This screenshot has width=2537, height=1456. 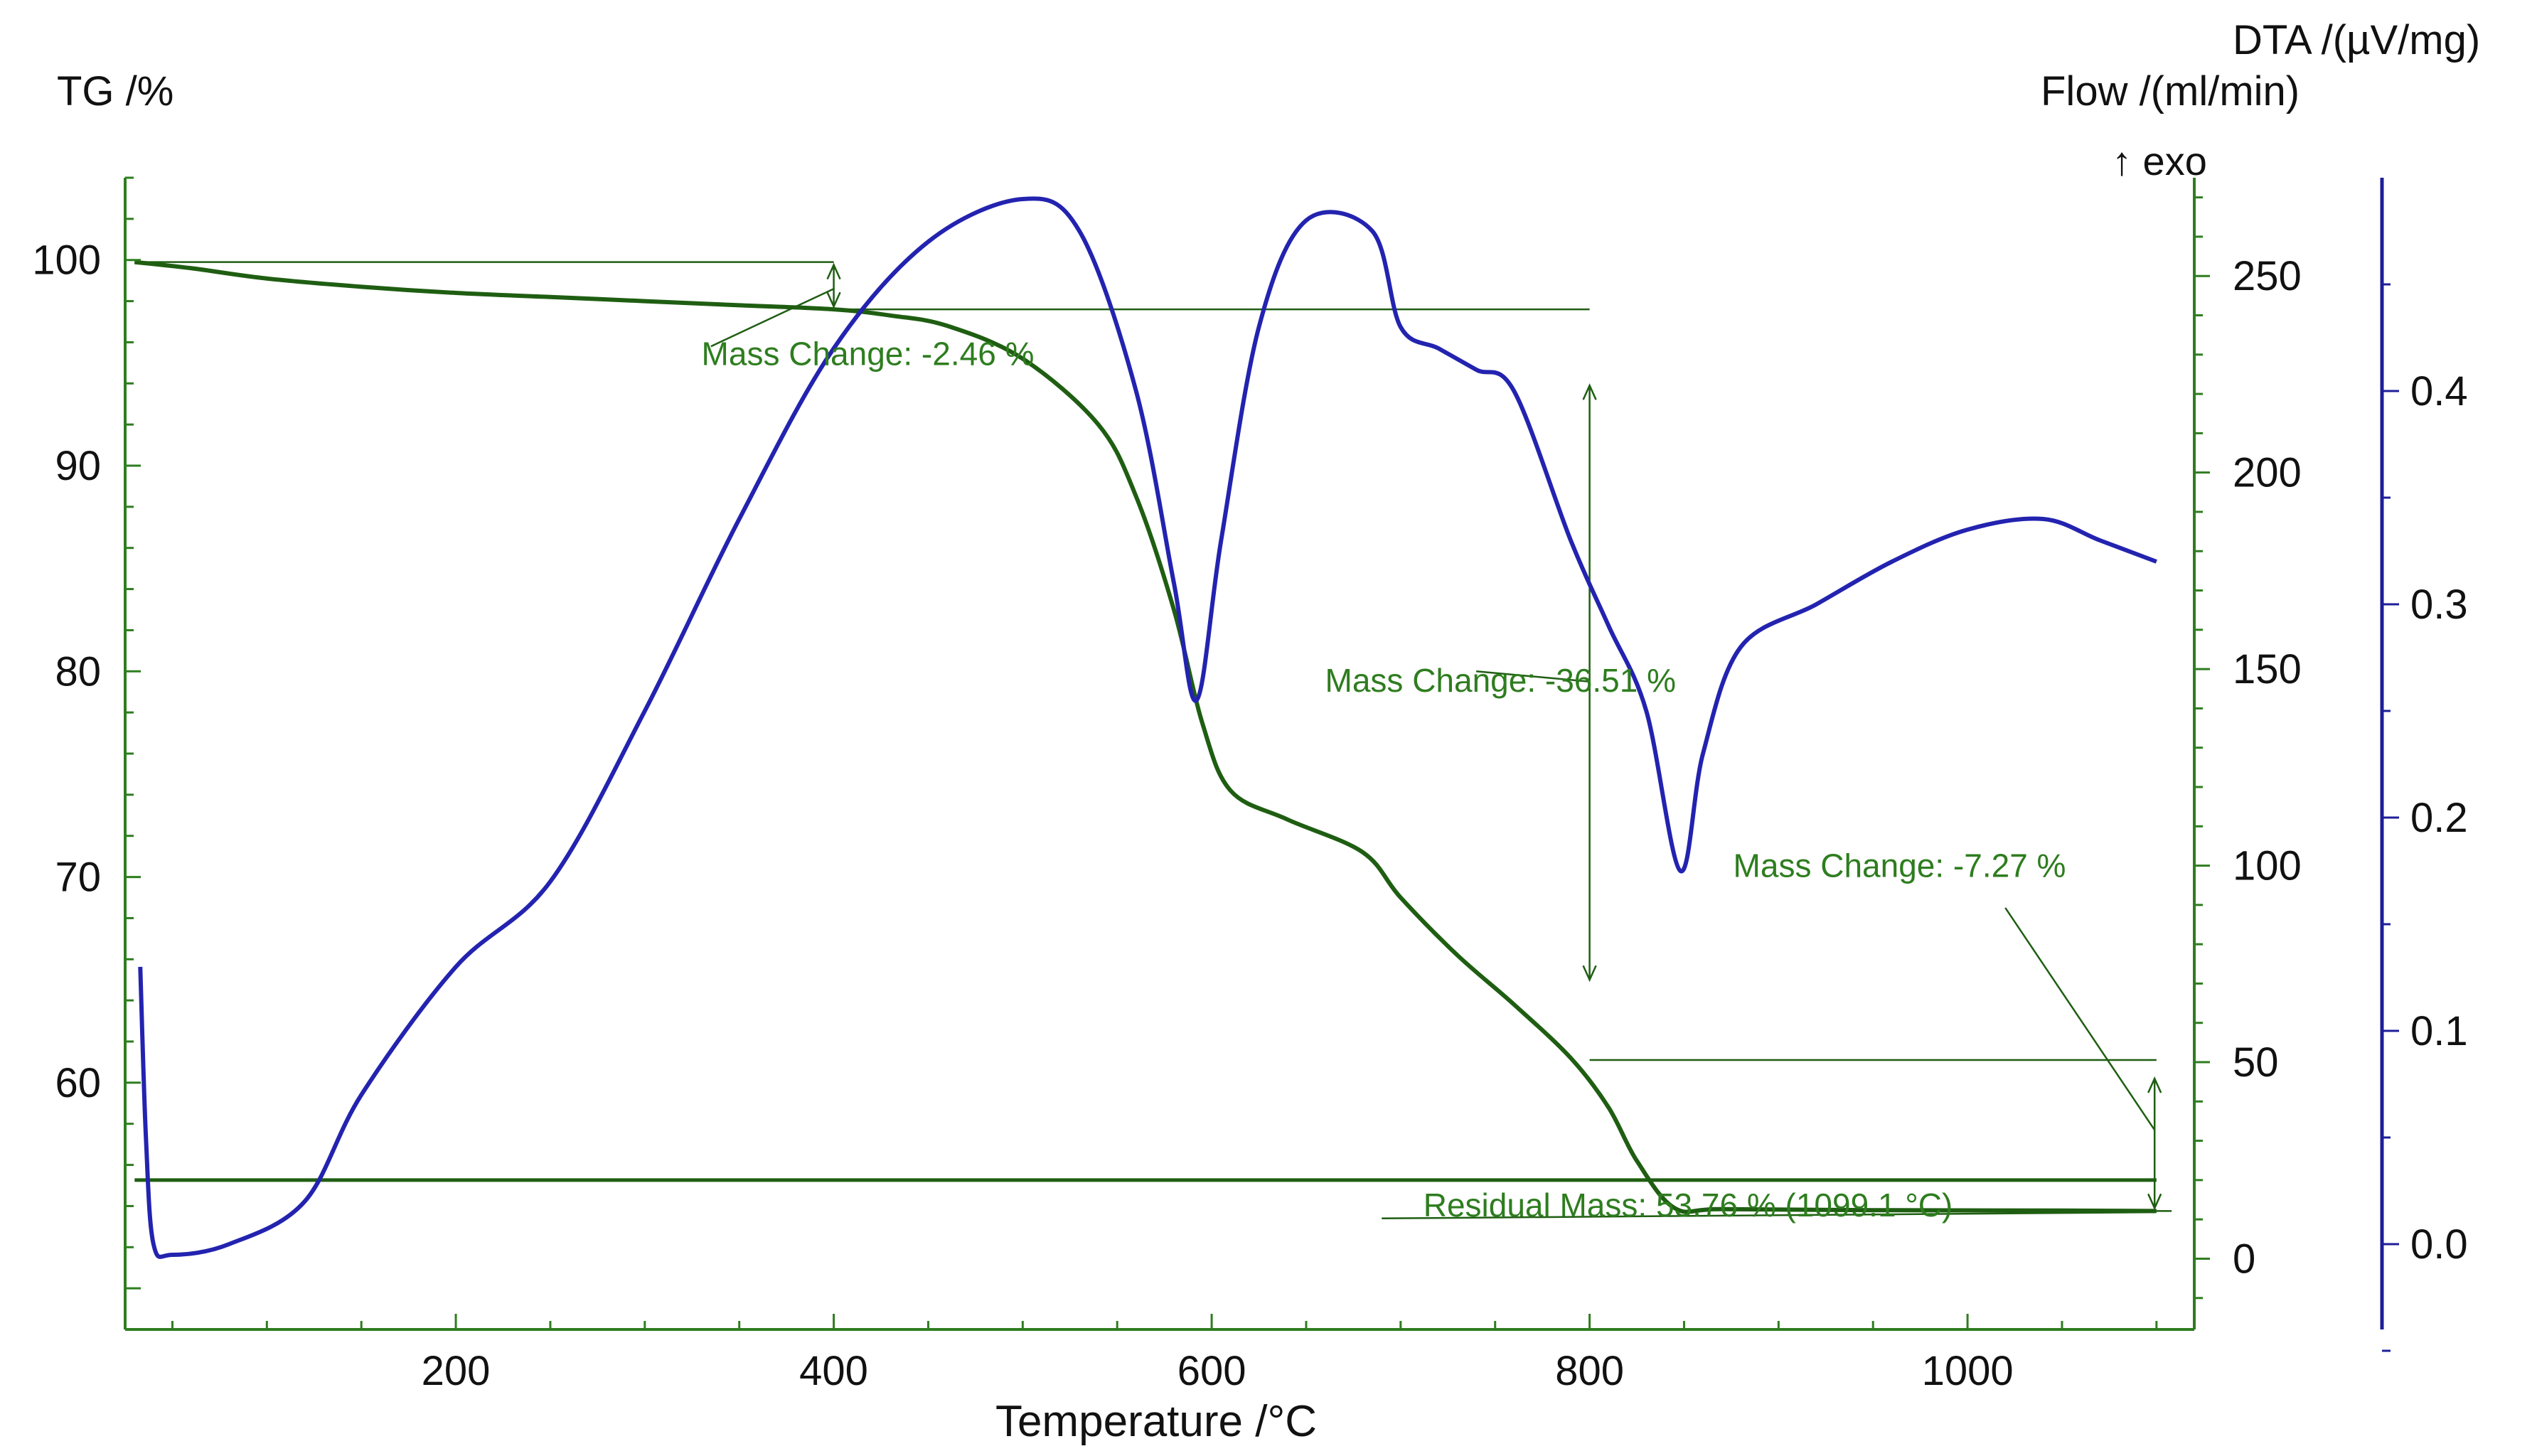 What do you see at coordinates (1590, 392) in the screenshot?
I see `step2-arrow-head-up` at bounding box center [1590, 392].